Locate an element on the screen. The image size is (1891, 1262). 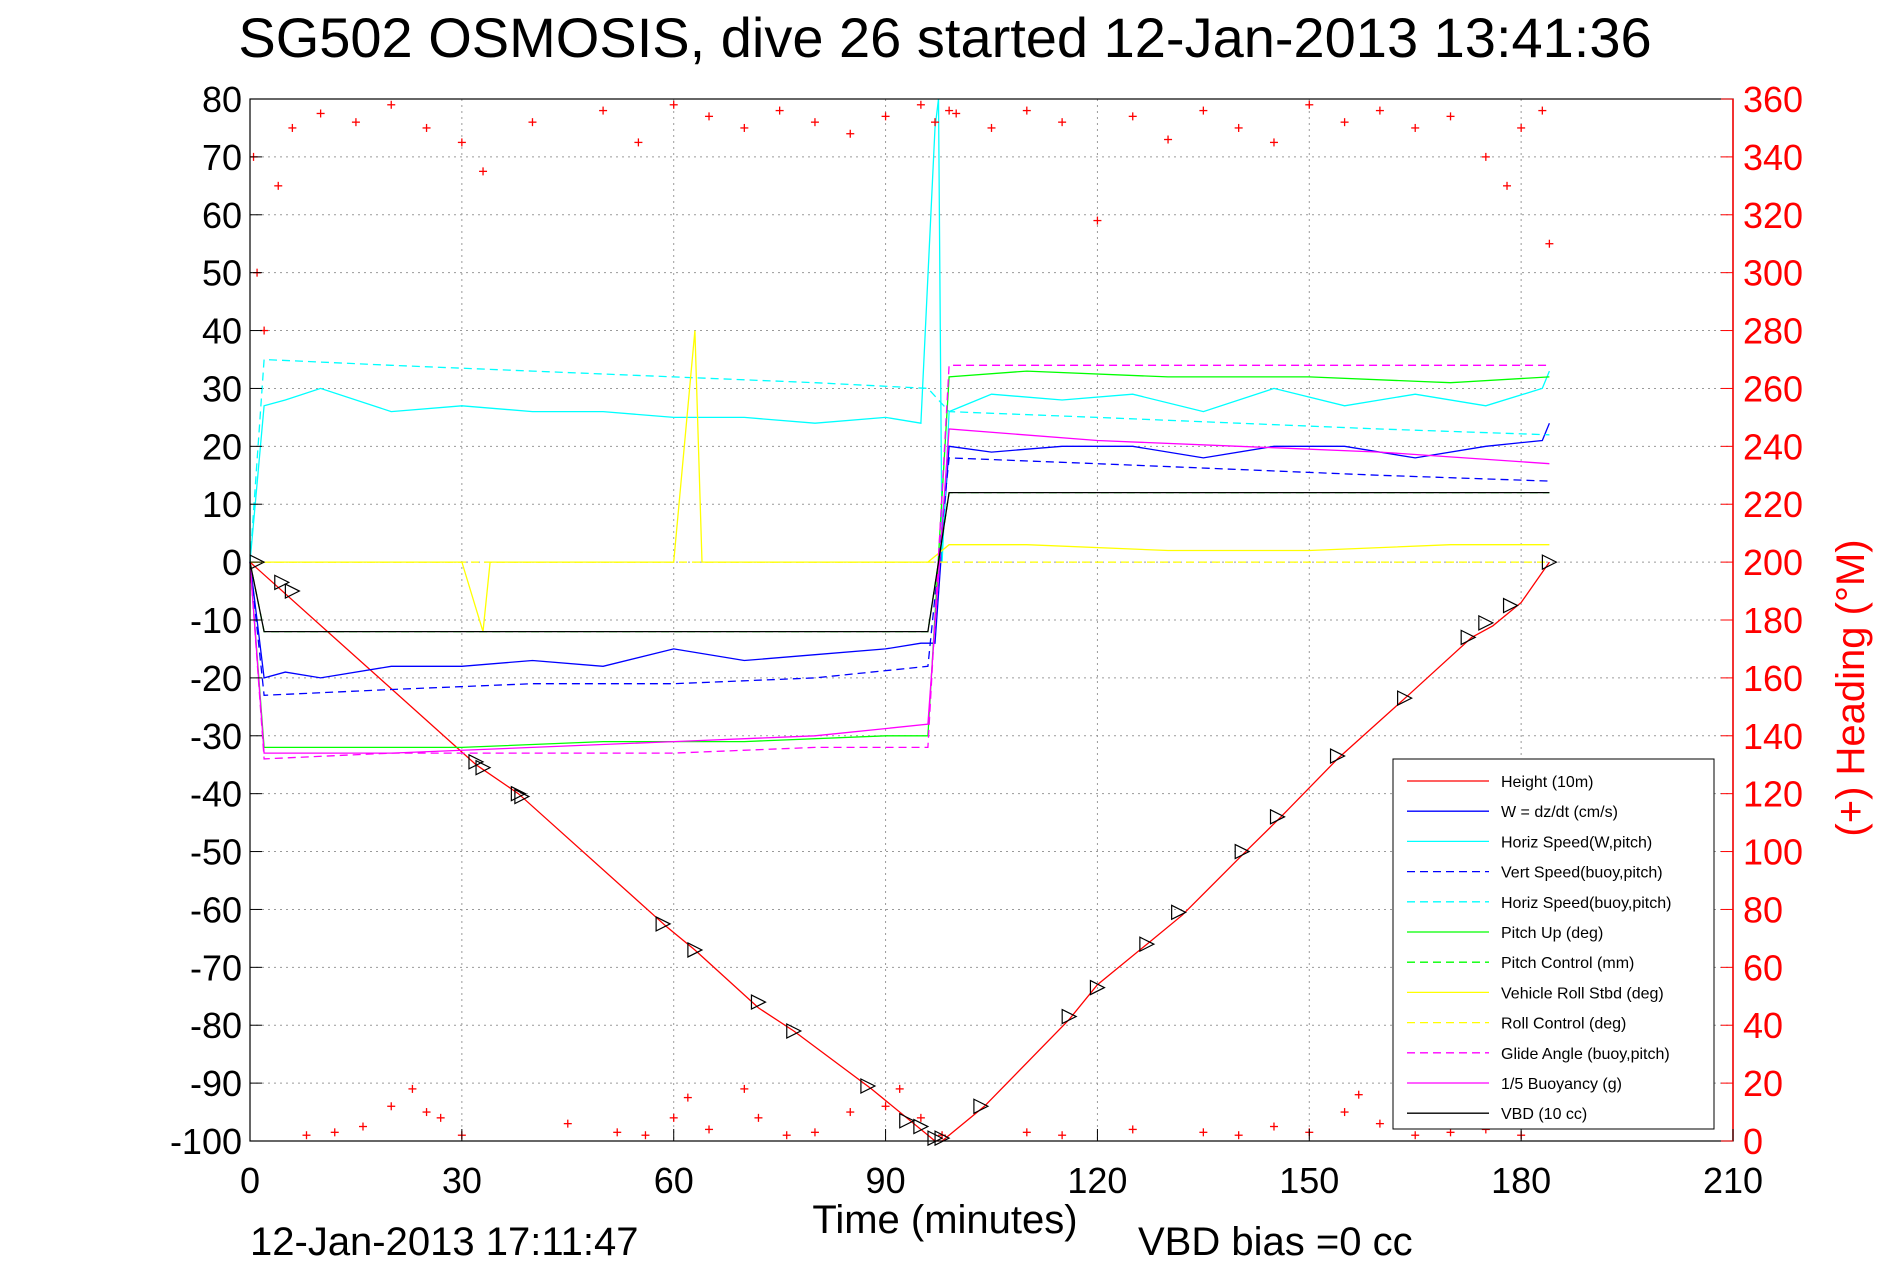
x-tick-label: 60 is located at coordinates (674, 1180).